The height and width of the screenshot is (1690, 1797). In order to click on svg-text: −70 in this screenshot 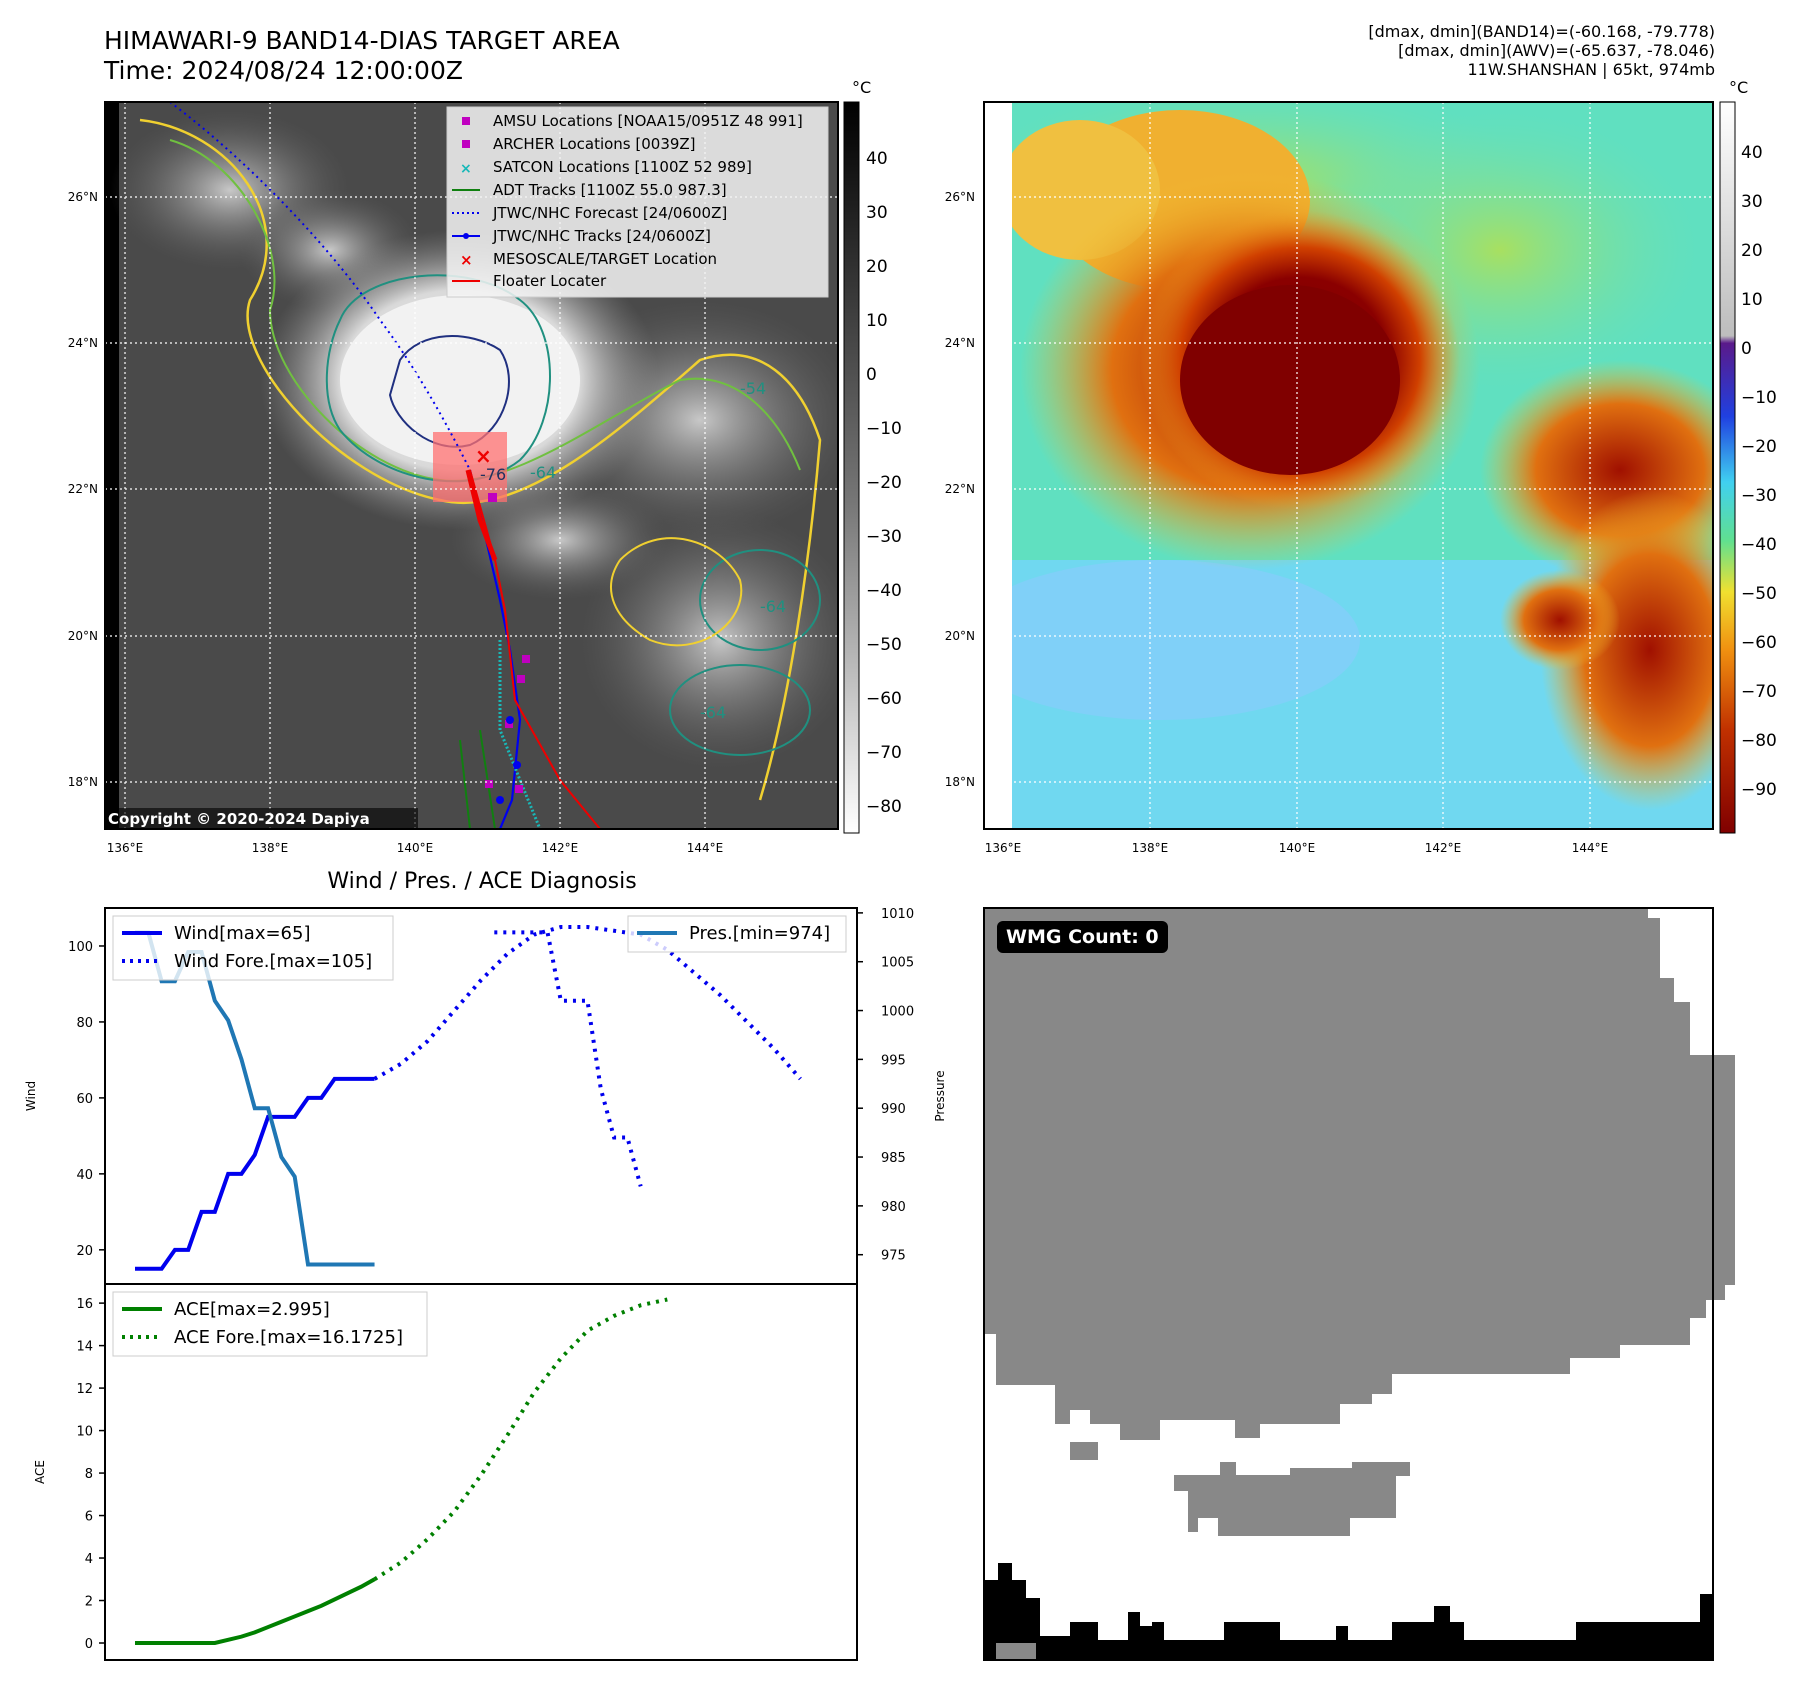, I will do `click(884, 753)`.